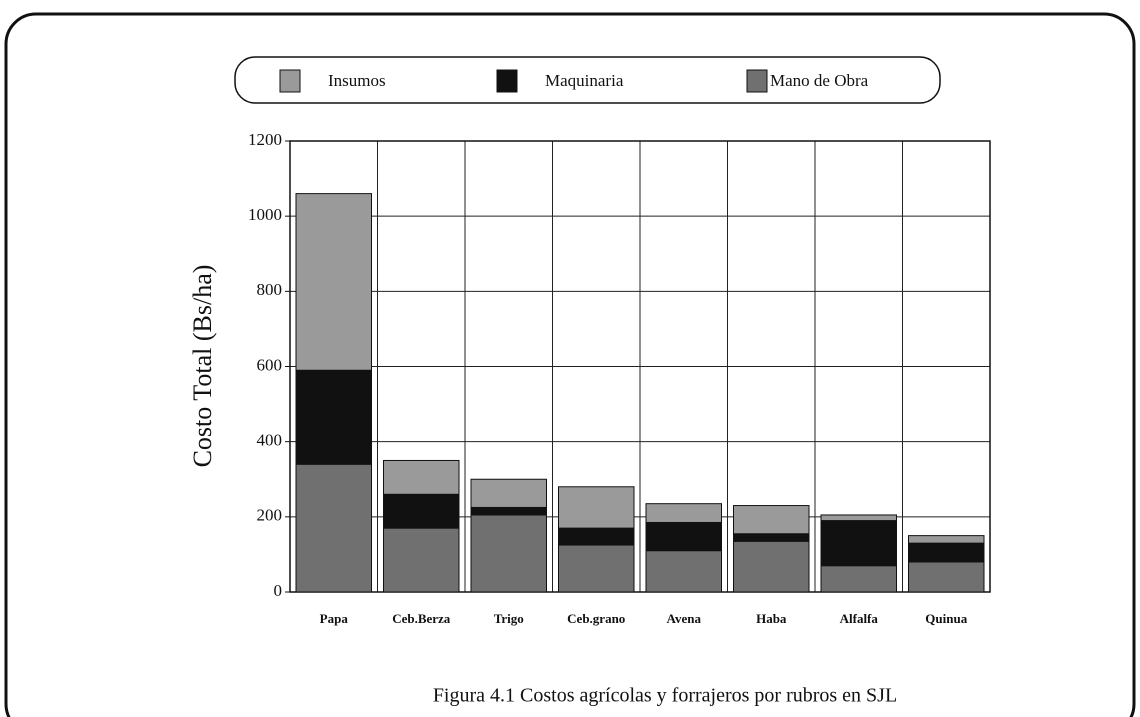 The width and height of the screenshot is (1140, 717). What do you see at coordinates (859, 618) in the screenshot?
I see `x-tick-label: Alfalfa` at bounding box center [859, 618].